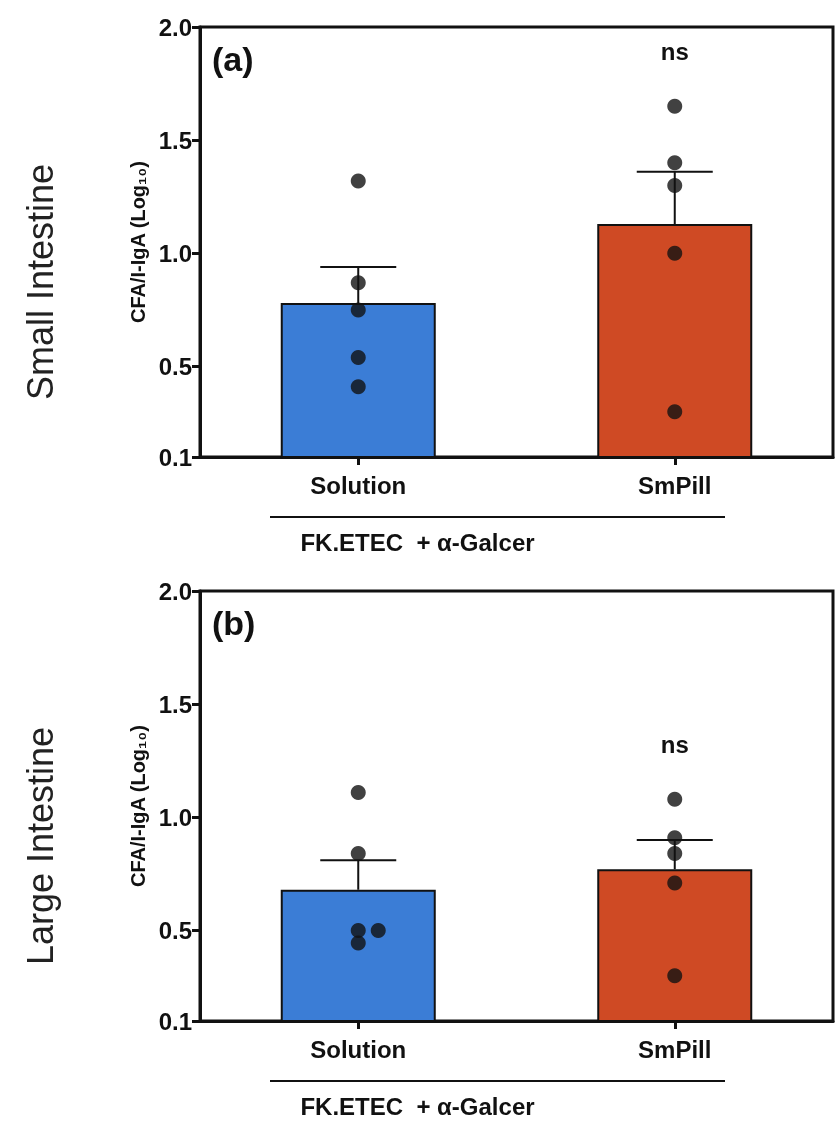 The image size is (835, 1128). What do you see at coordinates (234, 623) in the screenshot?
I see `annotation: (b)` at bounding box center [234, 623].